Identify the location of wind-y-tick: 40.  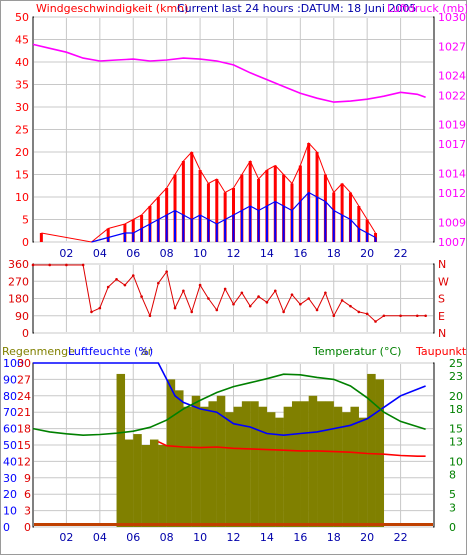
(22, 62).